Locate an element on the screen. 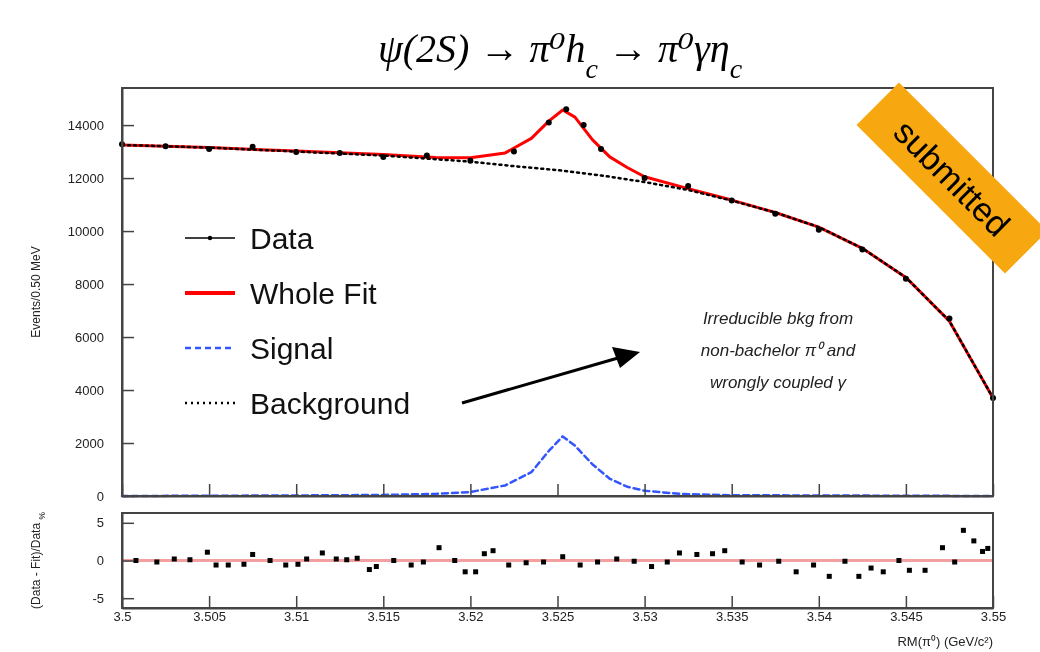  x-tick-label: 3.51 is located at coordinates (297, 617).